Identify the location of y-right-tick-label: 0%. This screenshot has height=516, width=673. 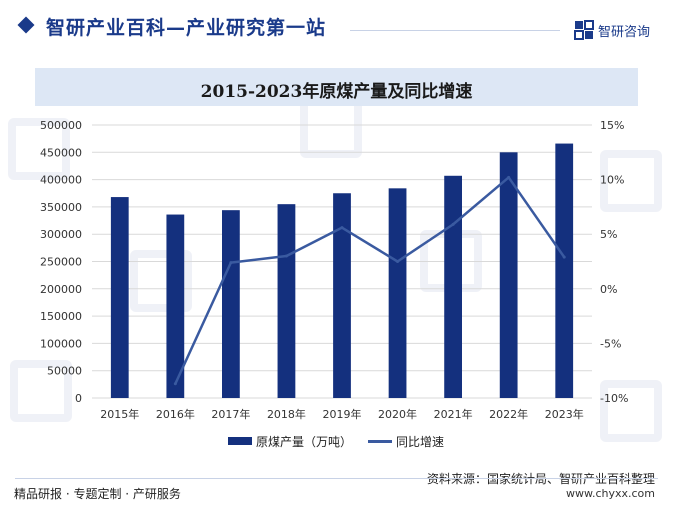
(608, 289).